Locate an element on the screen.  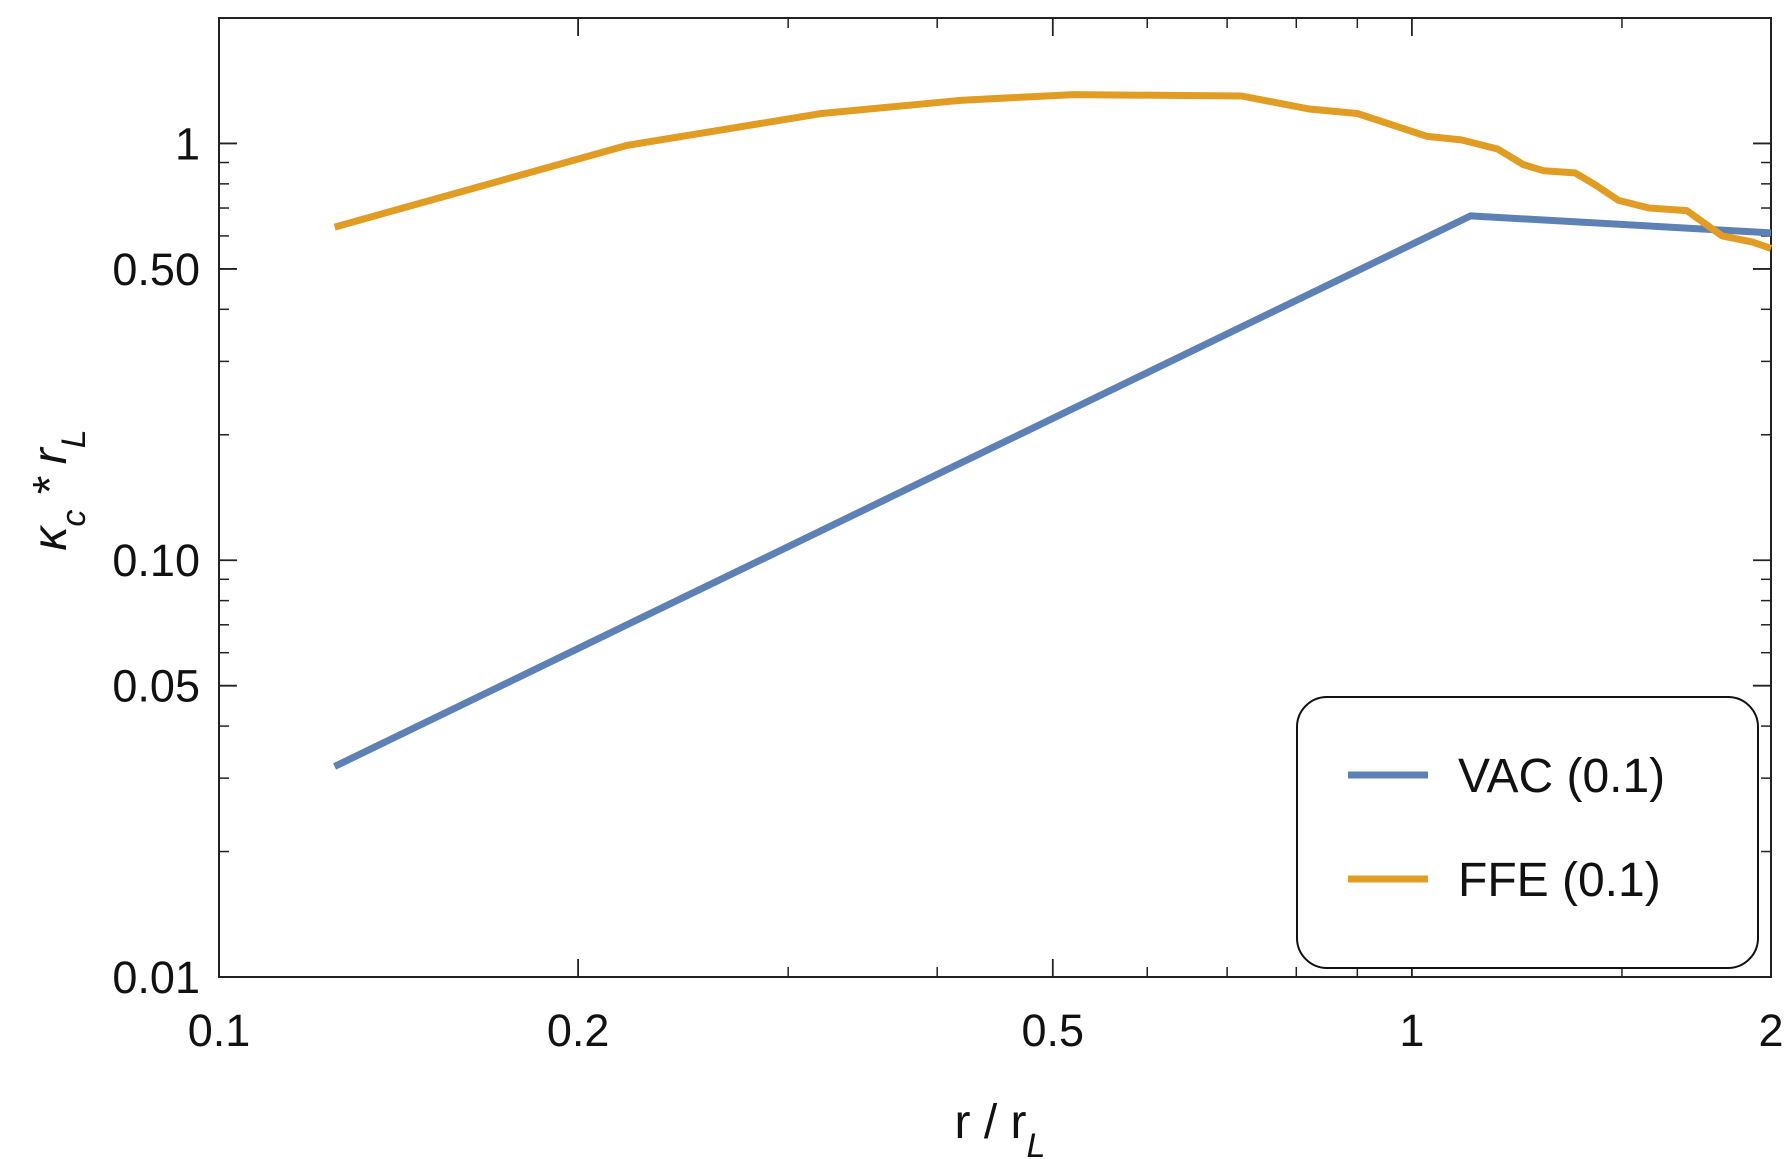
y-tick-label: 0.05 is located at coordinates (156, 686).